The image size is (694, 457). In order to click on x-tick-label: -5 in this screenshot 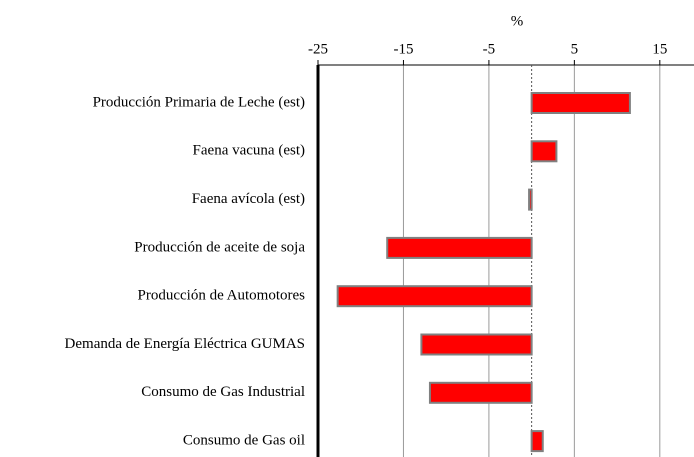, I will do `click(489, 49)`.